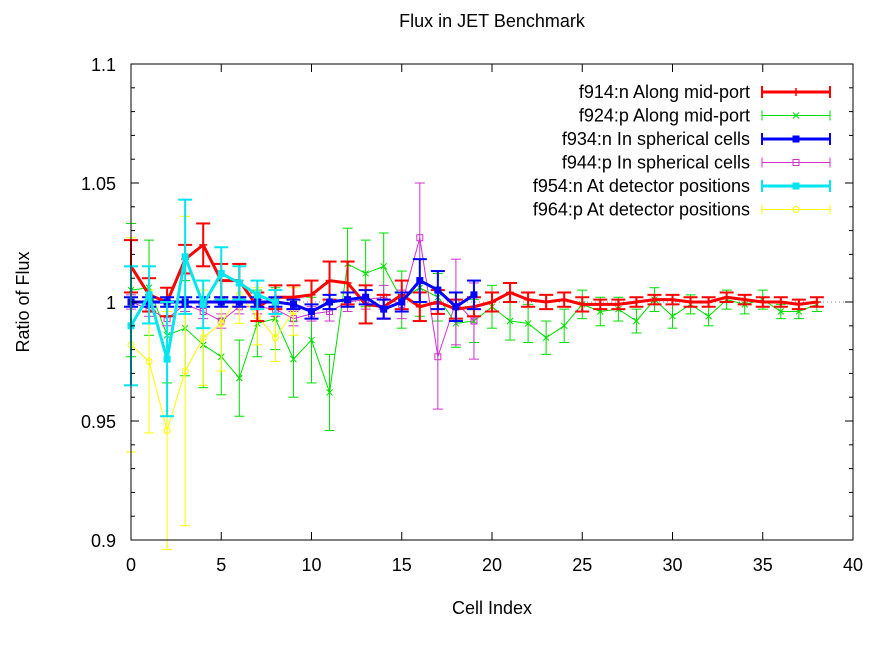 This screenshot has height=646, width=883. What do you see at coordinates (98, 422) in the screenshot?
I see `y-tick-label: 0.95` at bounding box center [98, 422].